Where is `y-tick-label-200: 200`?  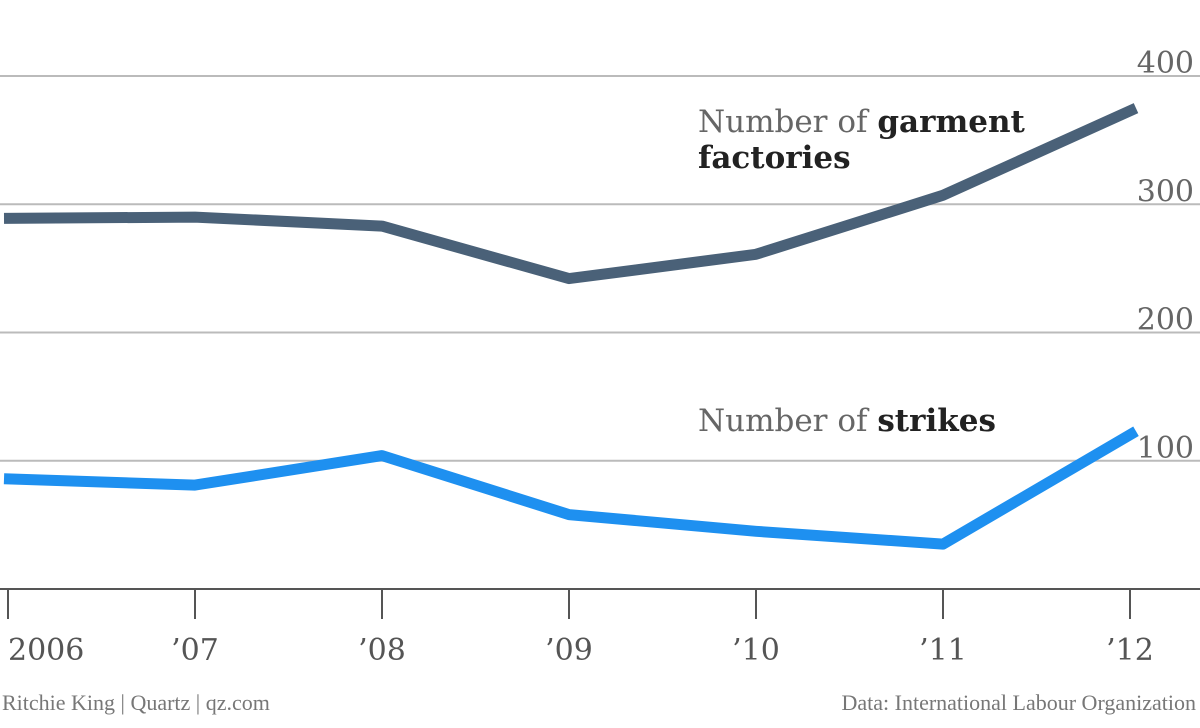 y-tick-label-200: 200 is located at coordinates (1165, 320).